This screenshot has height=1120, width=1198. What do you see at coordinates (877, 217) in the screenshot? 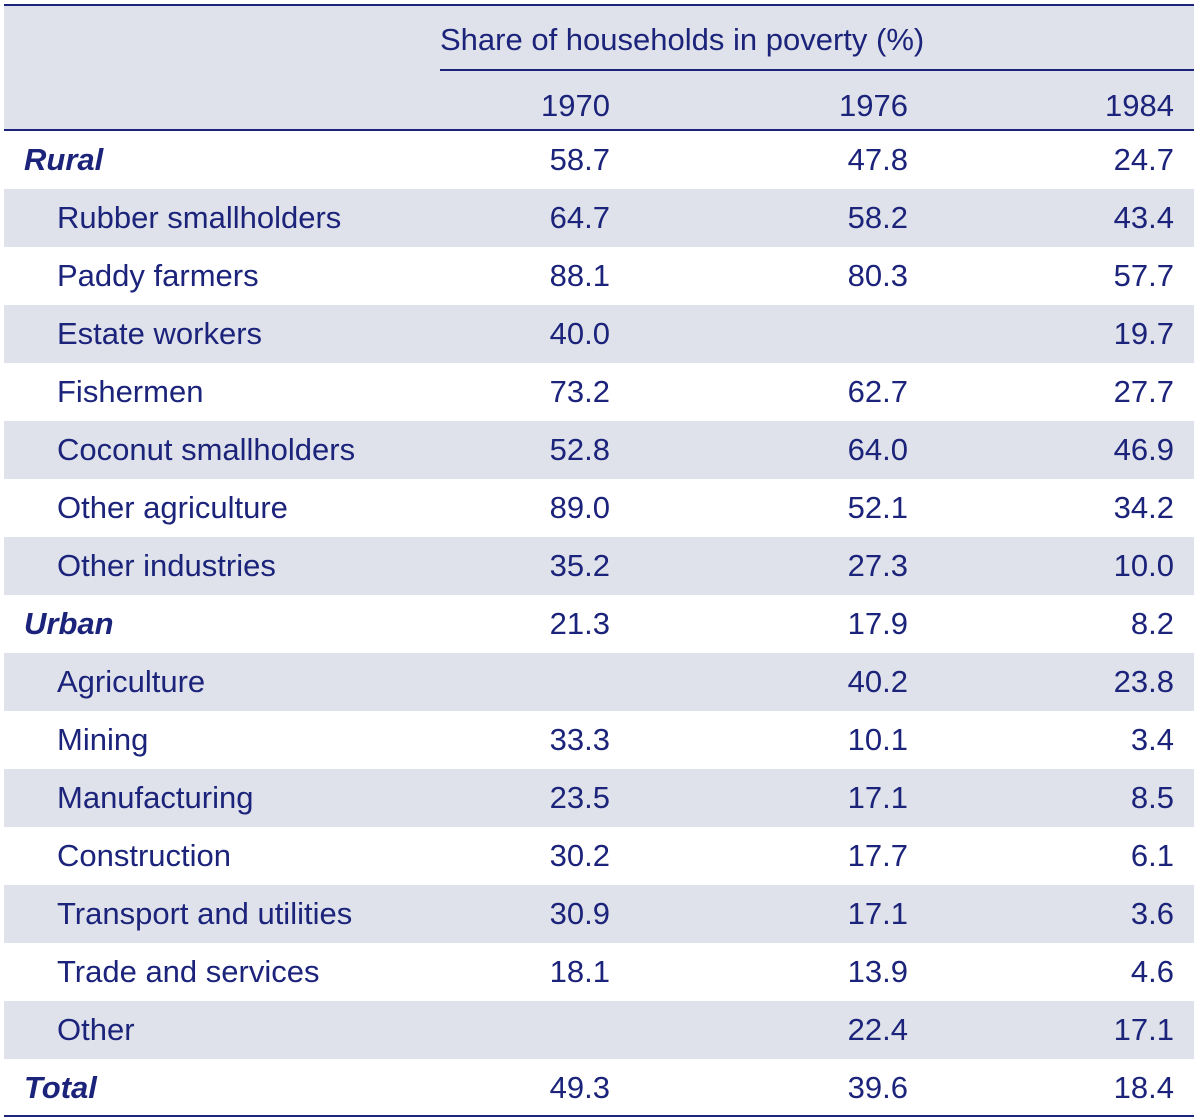
I see `value-1976: 58.2` at bounding box center [877, 217].